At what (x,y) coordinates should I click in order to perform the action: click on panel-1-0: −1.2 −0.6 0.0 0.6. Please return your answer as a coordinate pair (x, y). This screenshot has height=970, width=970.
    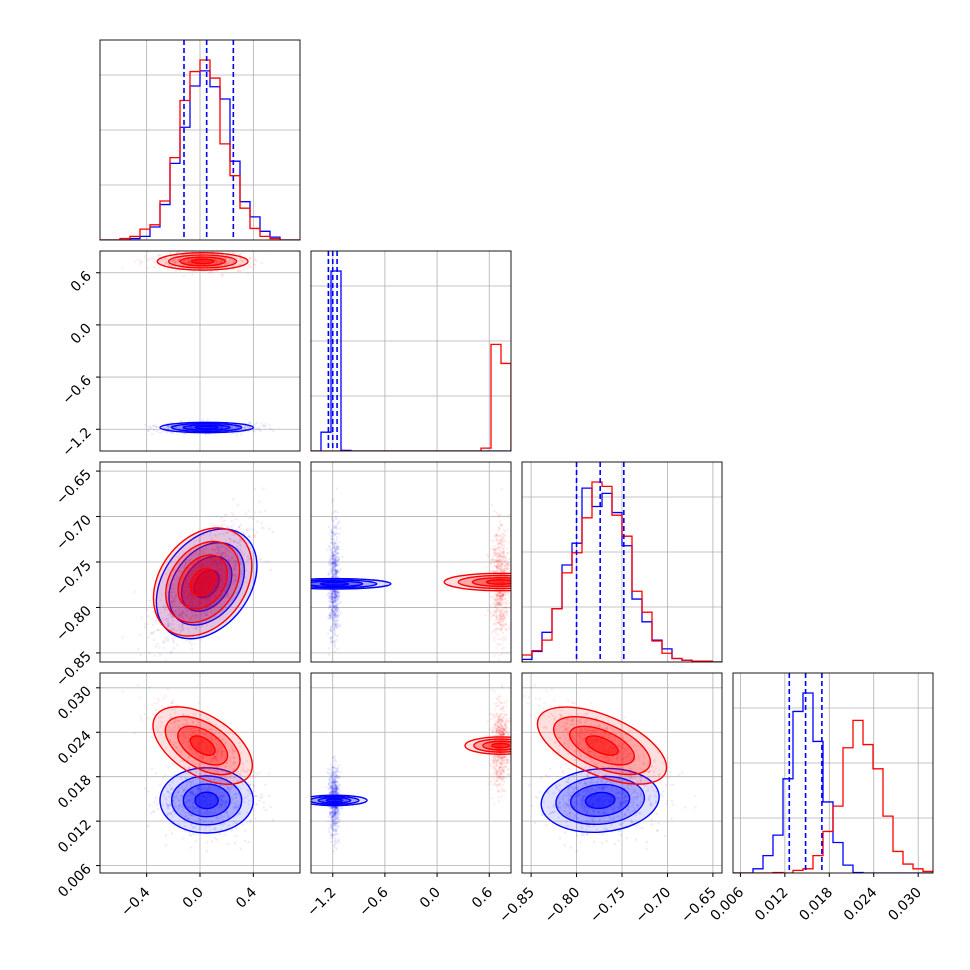
    Looking at the image, I should click on (180, 355).